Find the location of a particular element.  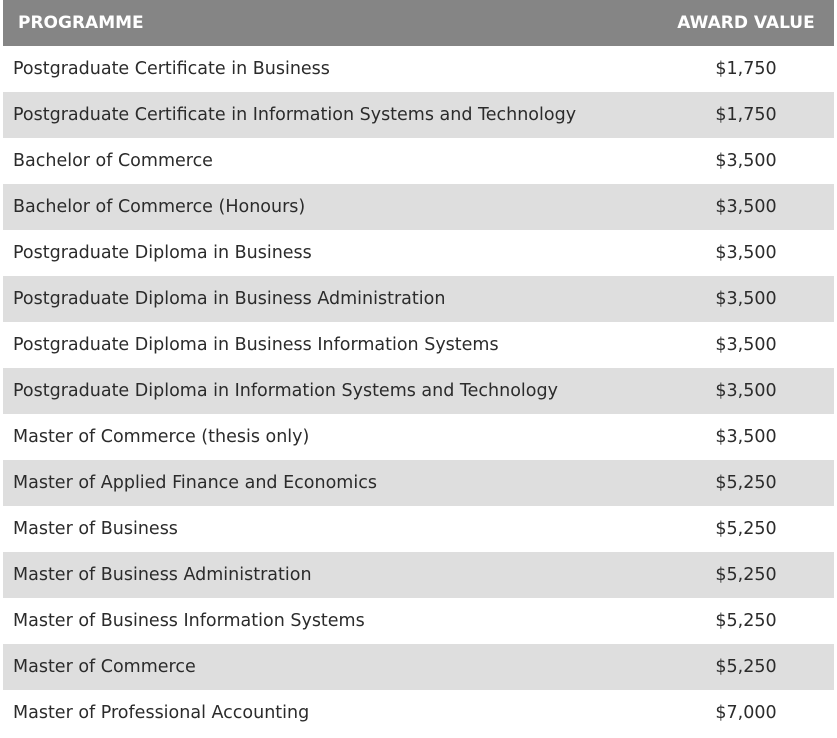

table-row: Bachelor of Commerce $3,500 is located at coordinates (418, 161).